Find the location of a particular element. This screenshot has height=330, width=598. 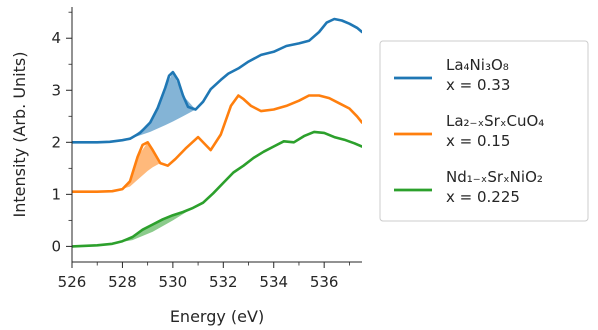

legend-label-0: La₄Ni₃O₈ is located at coordinates (477, 65).